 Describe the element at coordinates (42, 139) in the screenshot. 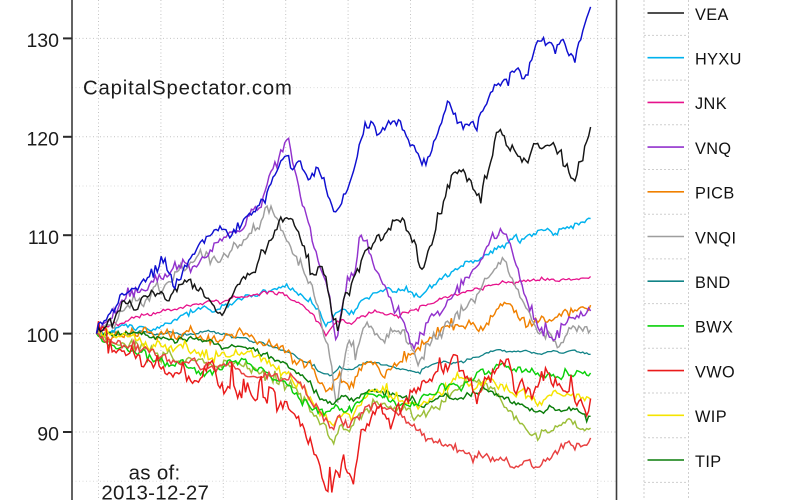

I see `svg-text: 120` at that location.